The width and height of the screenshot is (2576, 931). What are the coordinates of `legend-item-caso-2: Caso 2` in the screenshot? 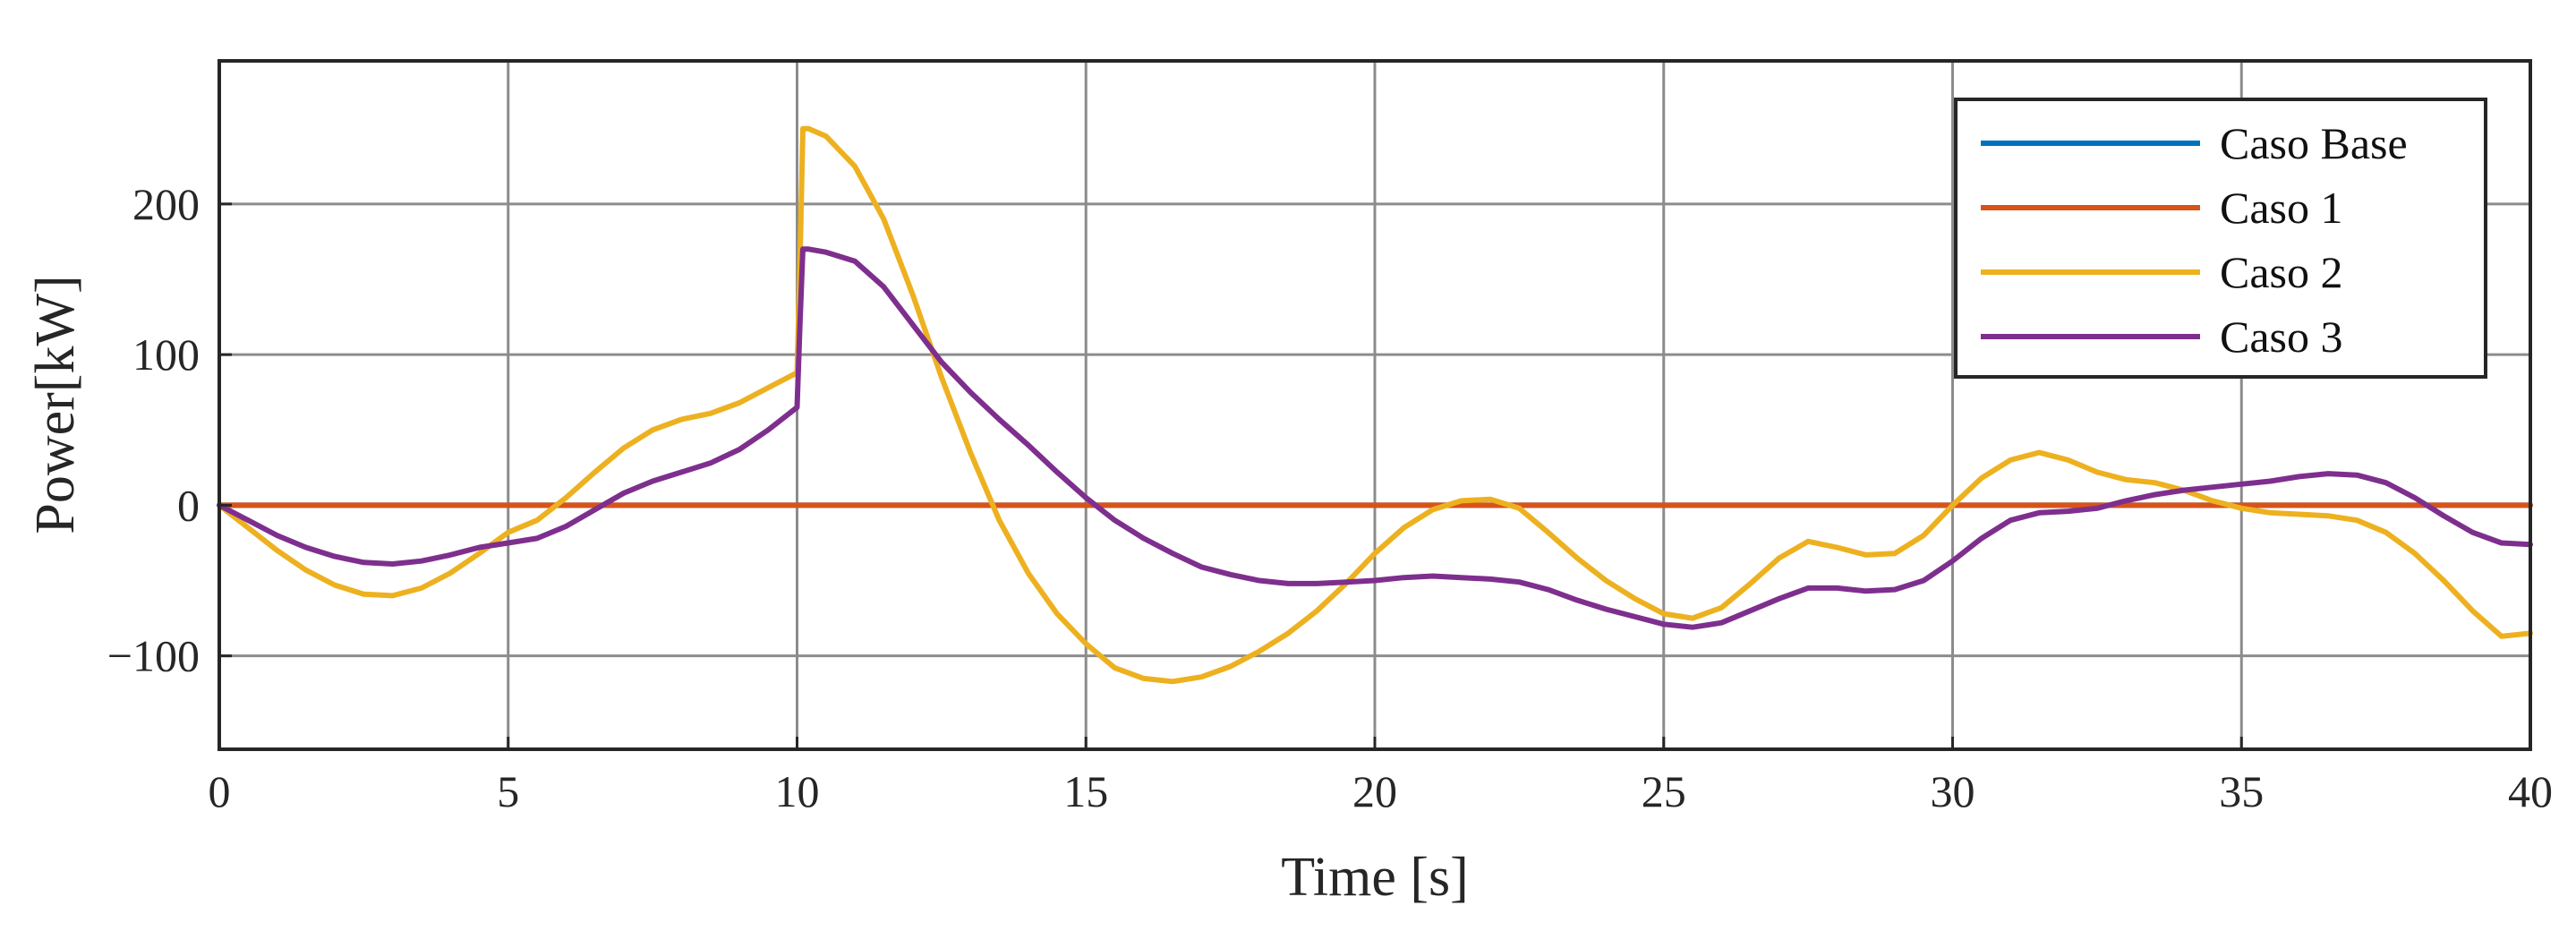 It's located at (2162, 272).